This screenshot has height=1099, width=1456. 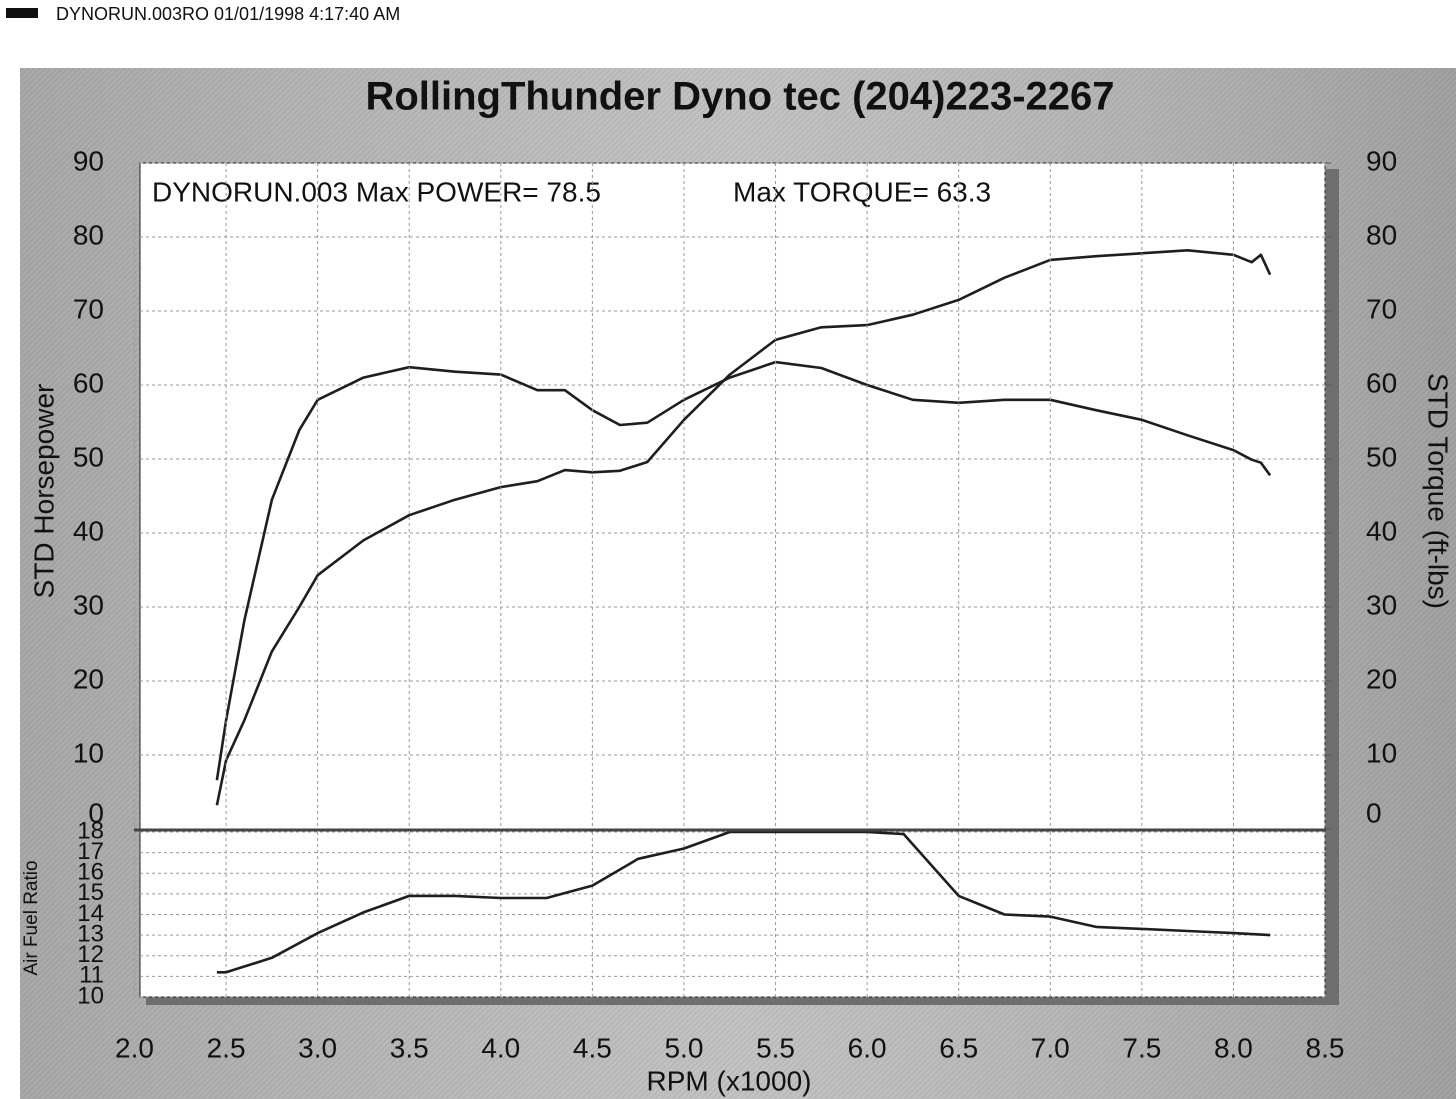 I want to click on x-tick-label: 8.5, so click(x=1325, y=1047).